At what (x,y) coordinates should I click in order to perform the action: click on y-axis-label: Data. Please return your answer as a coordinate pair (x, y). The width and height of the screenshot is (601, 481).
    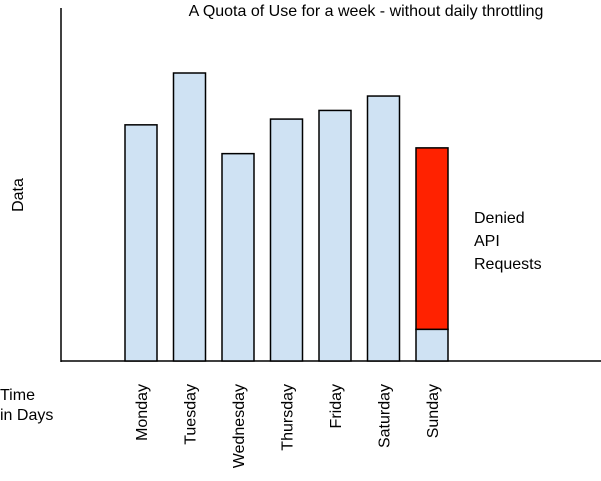
    Looking at the image, I should click on (18, 195).